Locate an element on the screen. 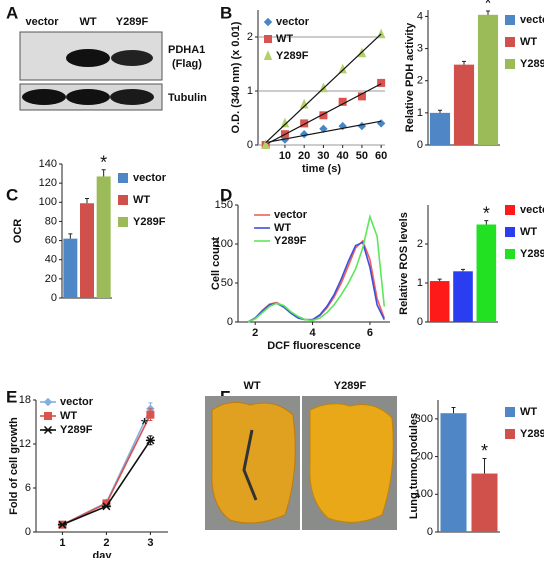 The width and height of the screenshot is (544, 563). panel-letter: D is located at coordinates (226, 194).